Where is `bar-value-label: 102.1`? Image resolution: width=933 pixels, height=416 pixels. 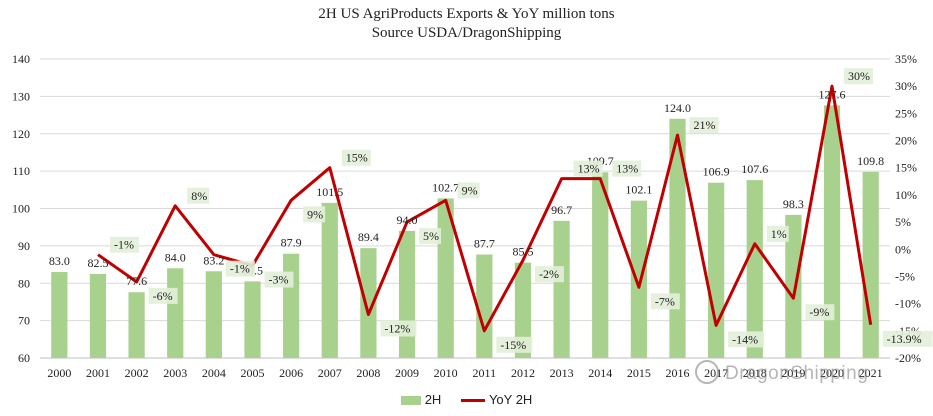
bar-value-label: 102.1 is located at coordinates (638, 190).